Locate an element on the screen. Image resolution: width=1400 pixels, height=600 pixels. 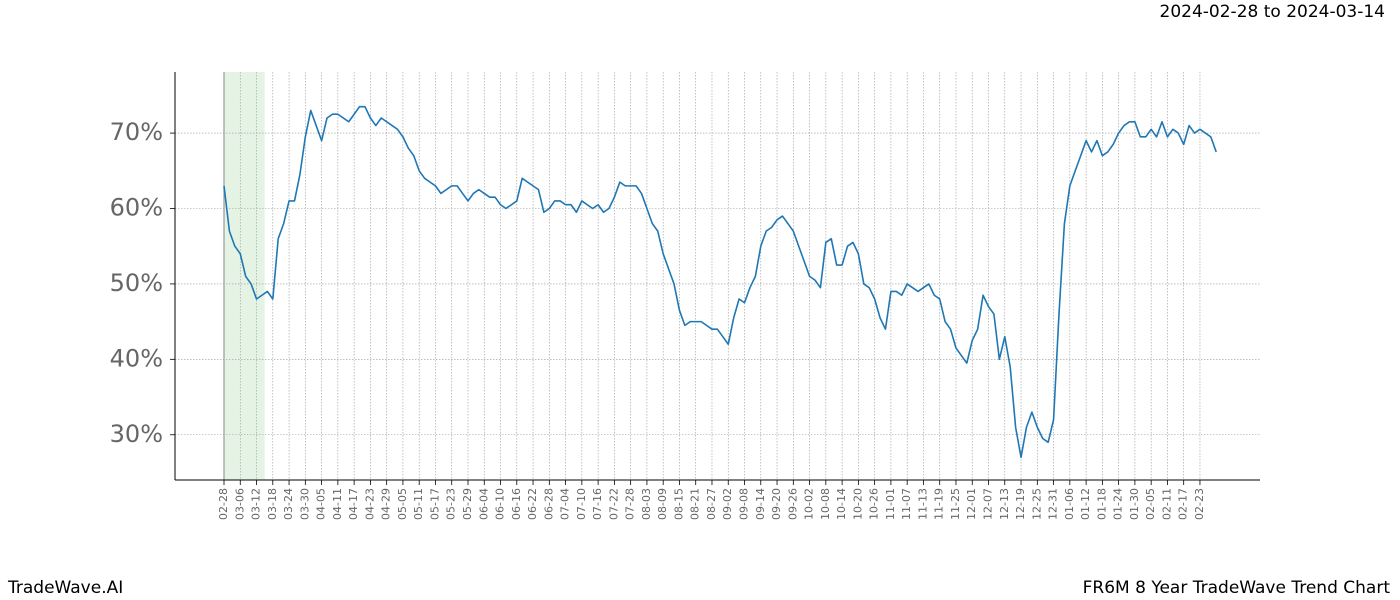
x-tick-label: 06-28 is located at coordinates (548, 504).